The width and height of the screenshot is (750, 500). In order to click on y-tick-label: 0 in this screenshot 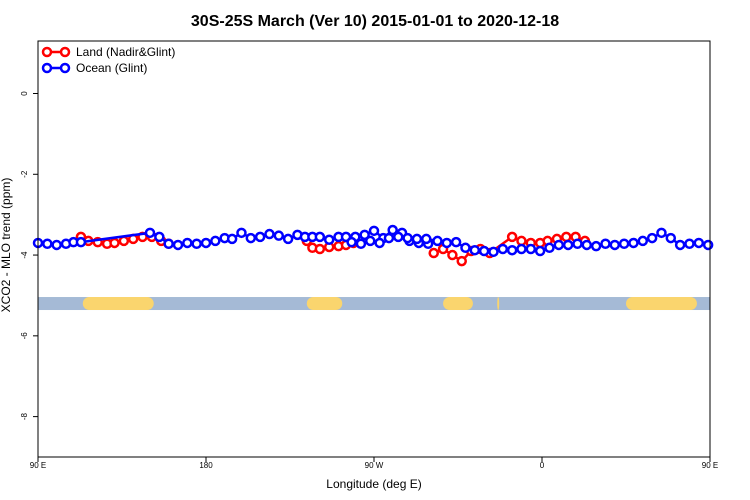, I will do `click(24, 93)`.